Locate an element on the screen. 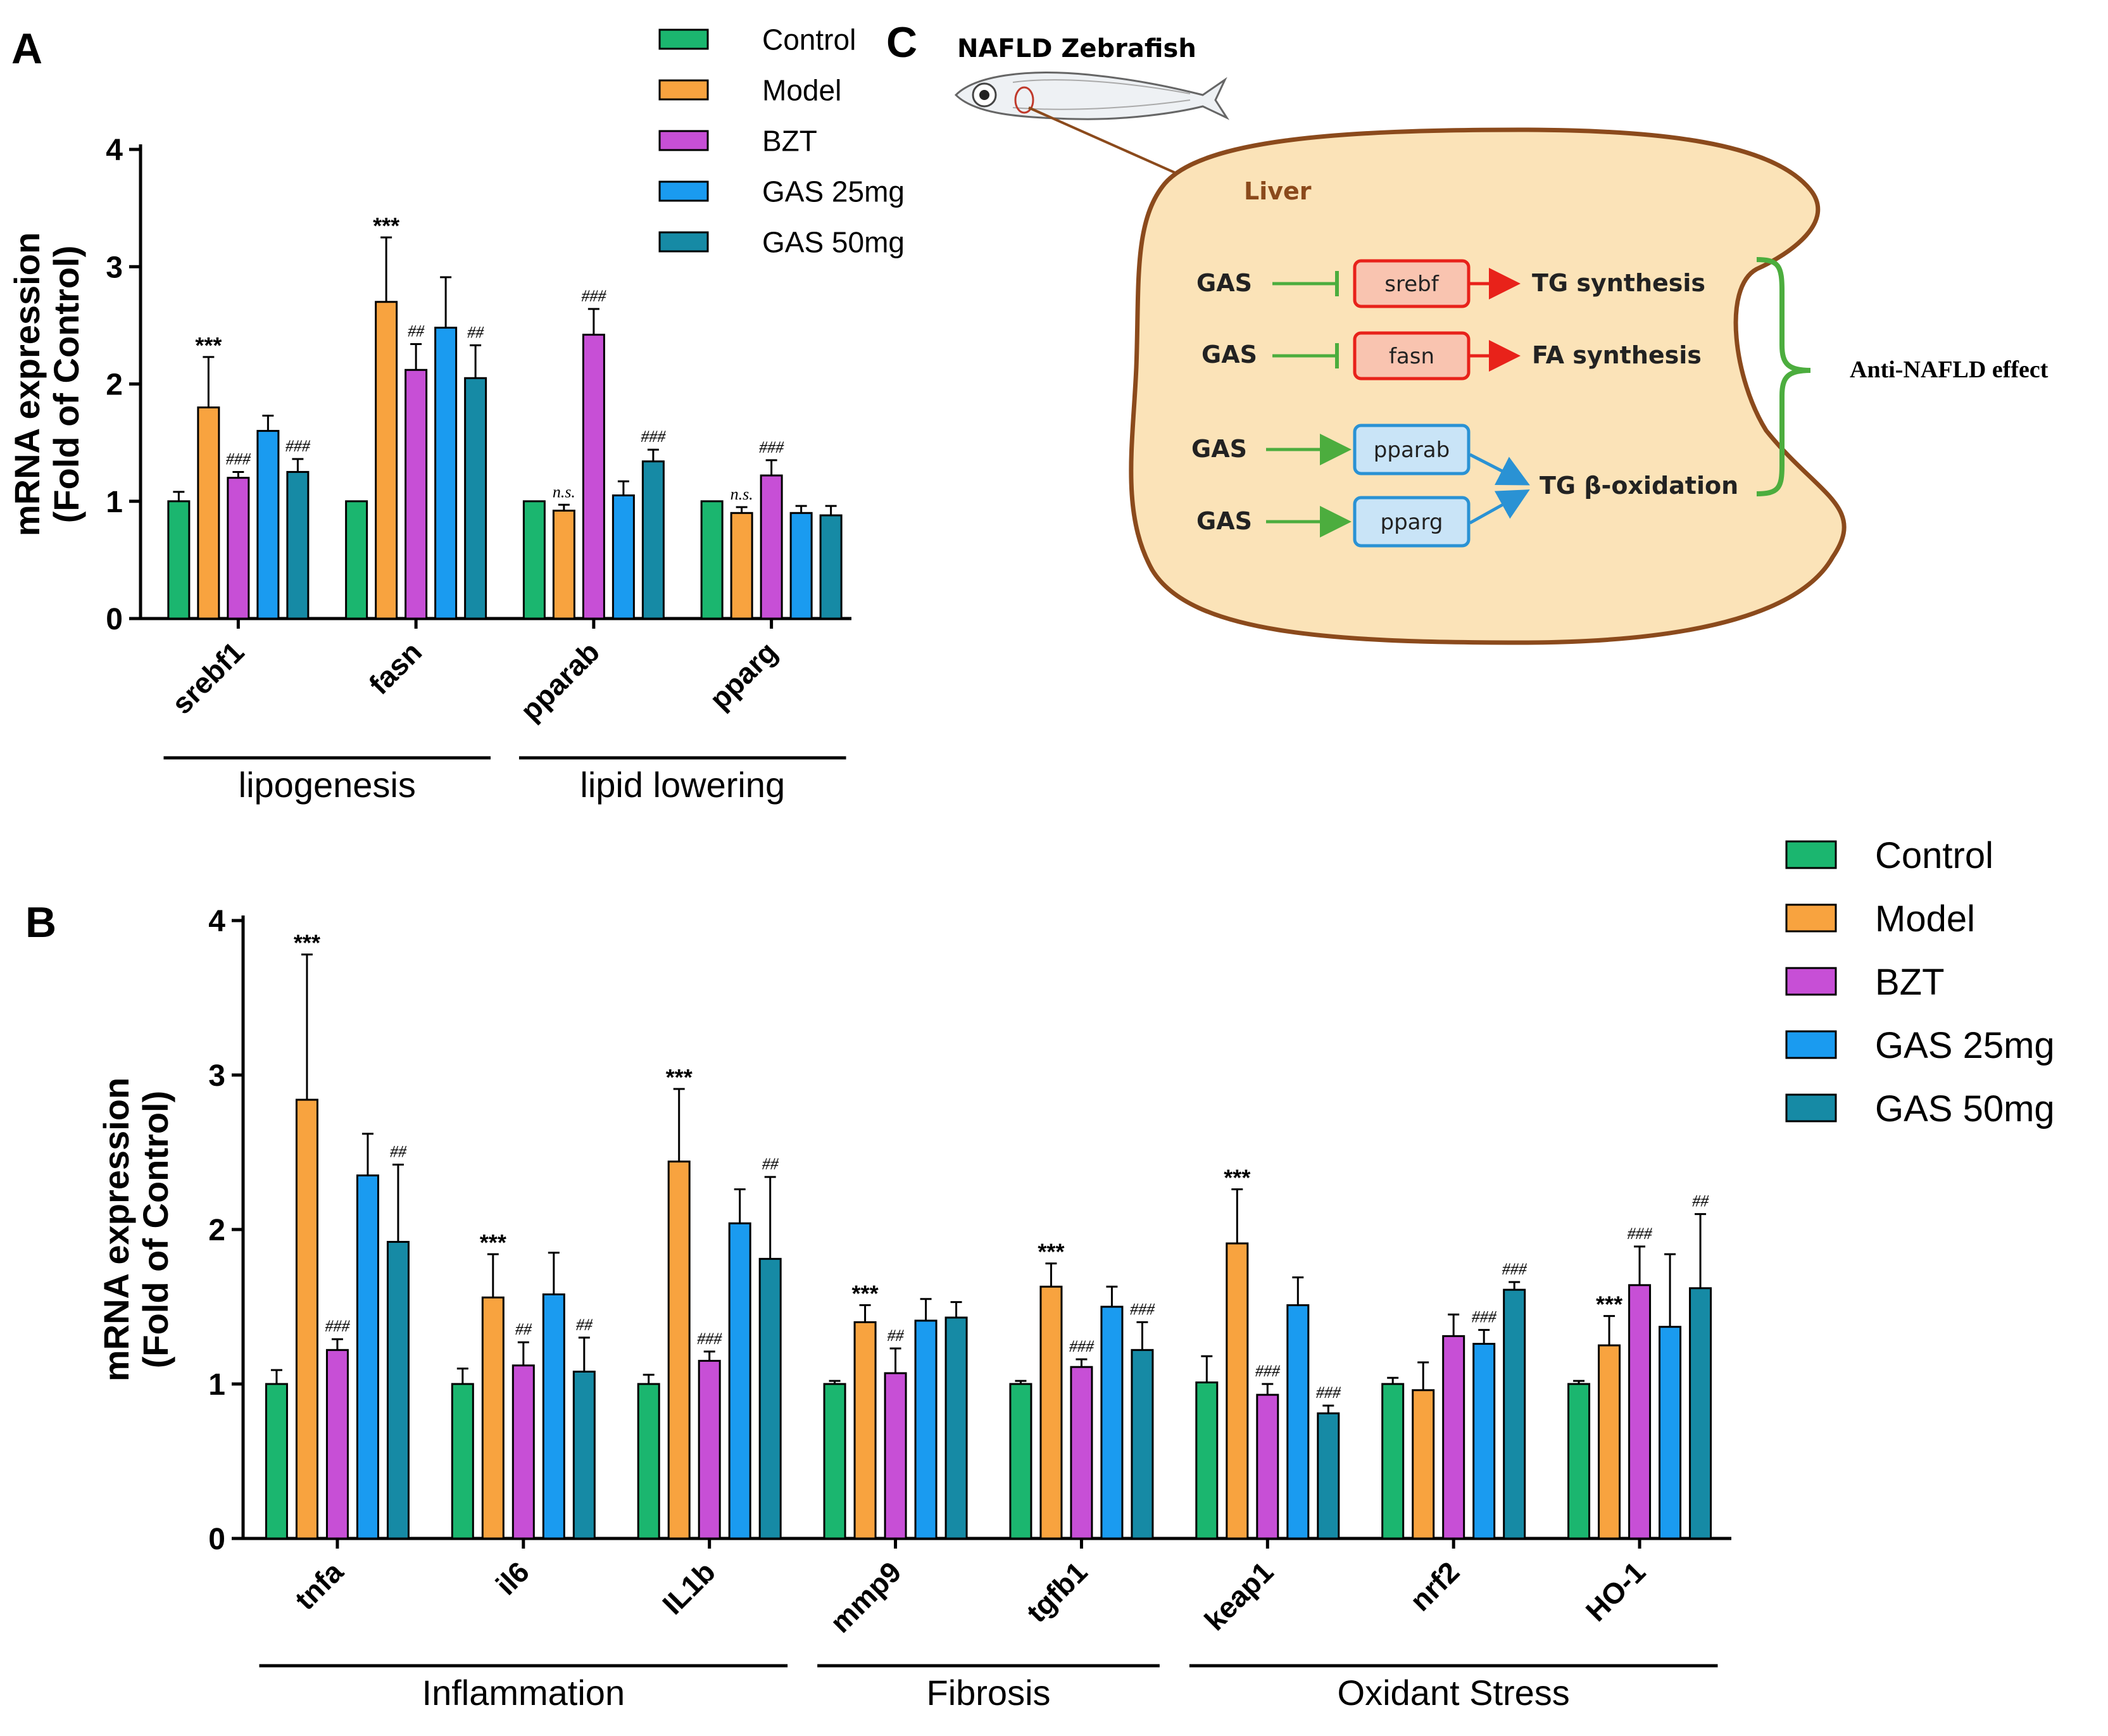 The height and width of the screenshot is (1736, 2108). y-tick-label: 4 is located at coordinates (114, 150).